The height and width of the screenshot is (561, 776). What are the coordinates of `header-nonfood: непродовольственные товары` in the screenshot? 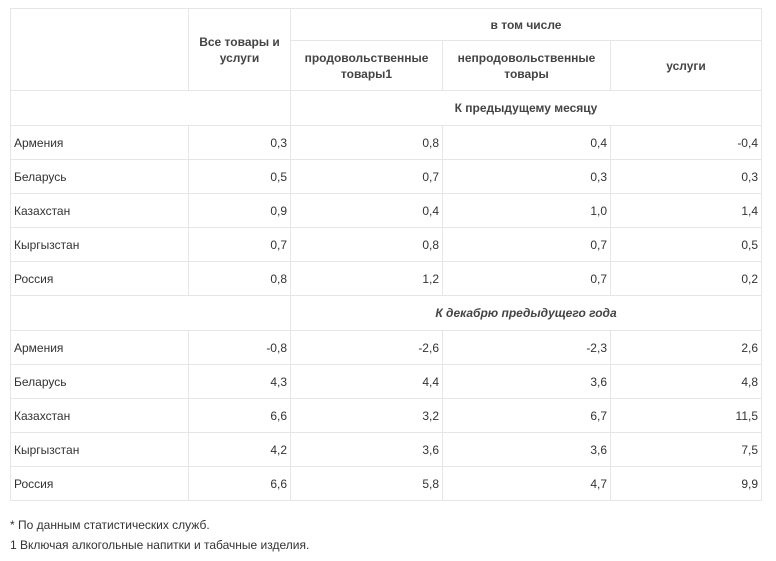 It's located at (526, 65).